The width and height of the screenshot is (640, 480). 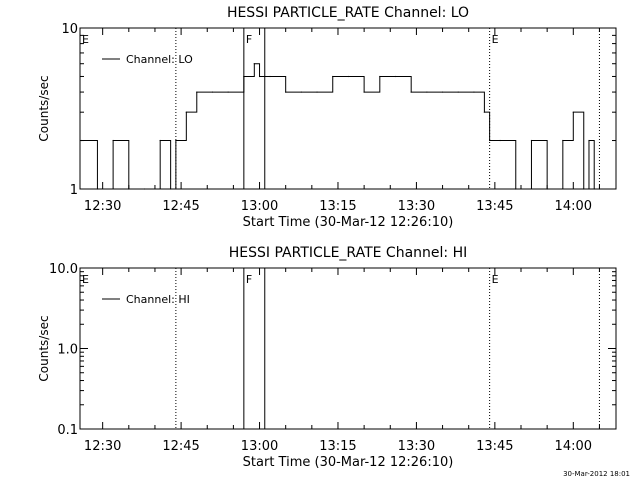 I want to click on y-tick-label: 1.0, so click(x=67, y=350).